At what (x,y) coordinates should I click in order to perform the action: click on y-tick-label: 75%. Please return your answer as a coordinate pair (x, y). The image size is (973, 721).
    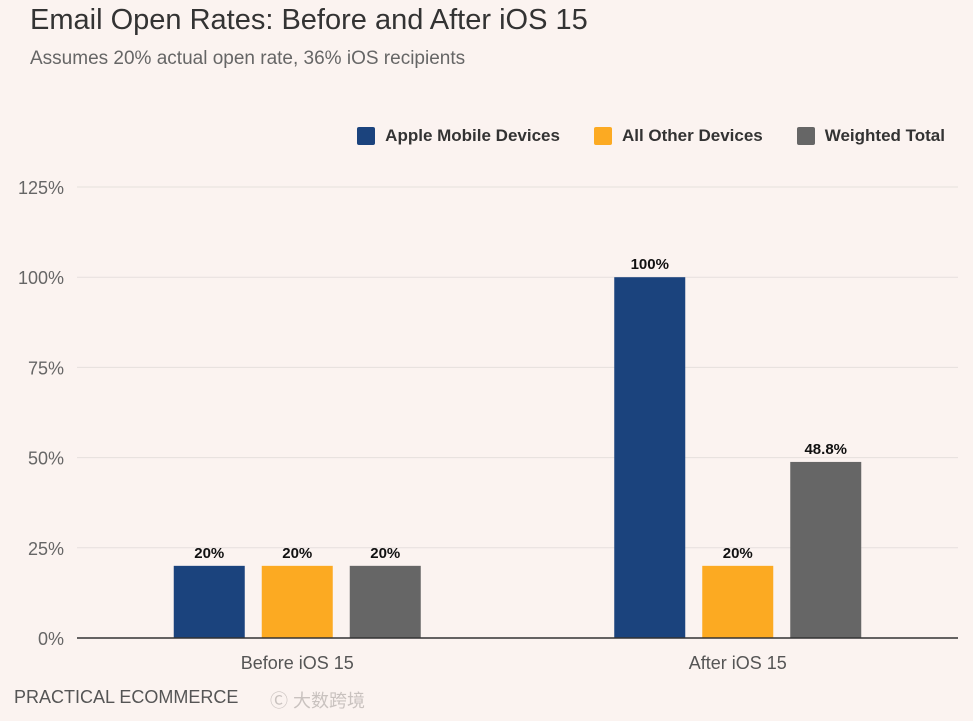
    Looking at the image, I should click on (46, 368).